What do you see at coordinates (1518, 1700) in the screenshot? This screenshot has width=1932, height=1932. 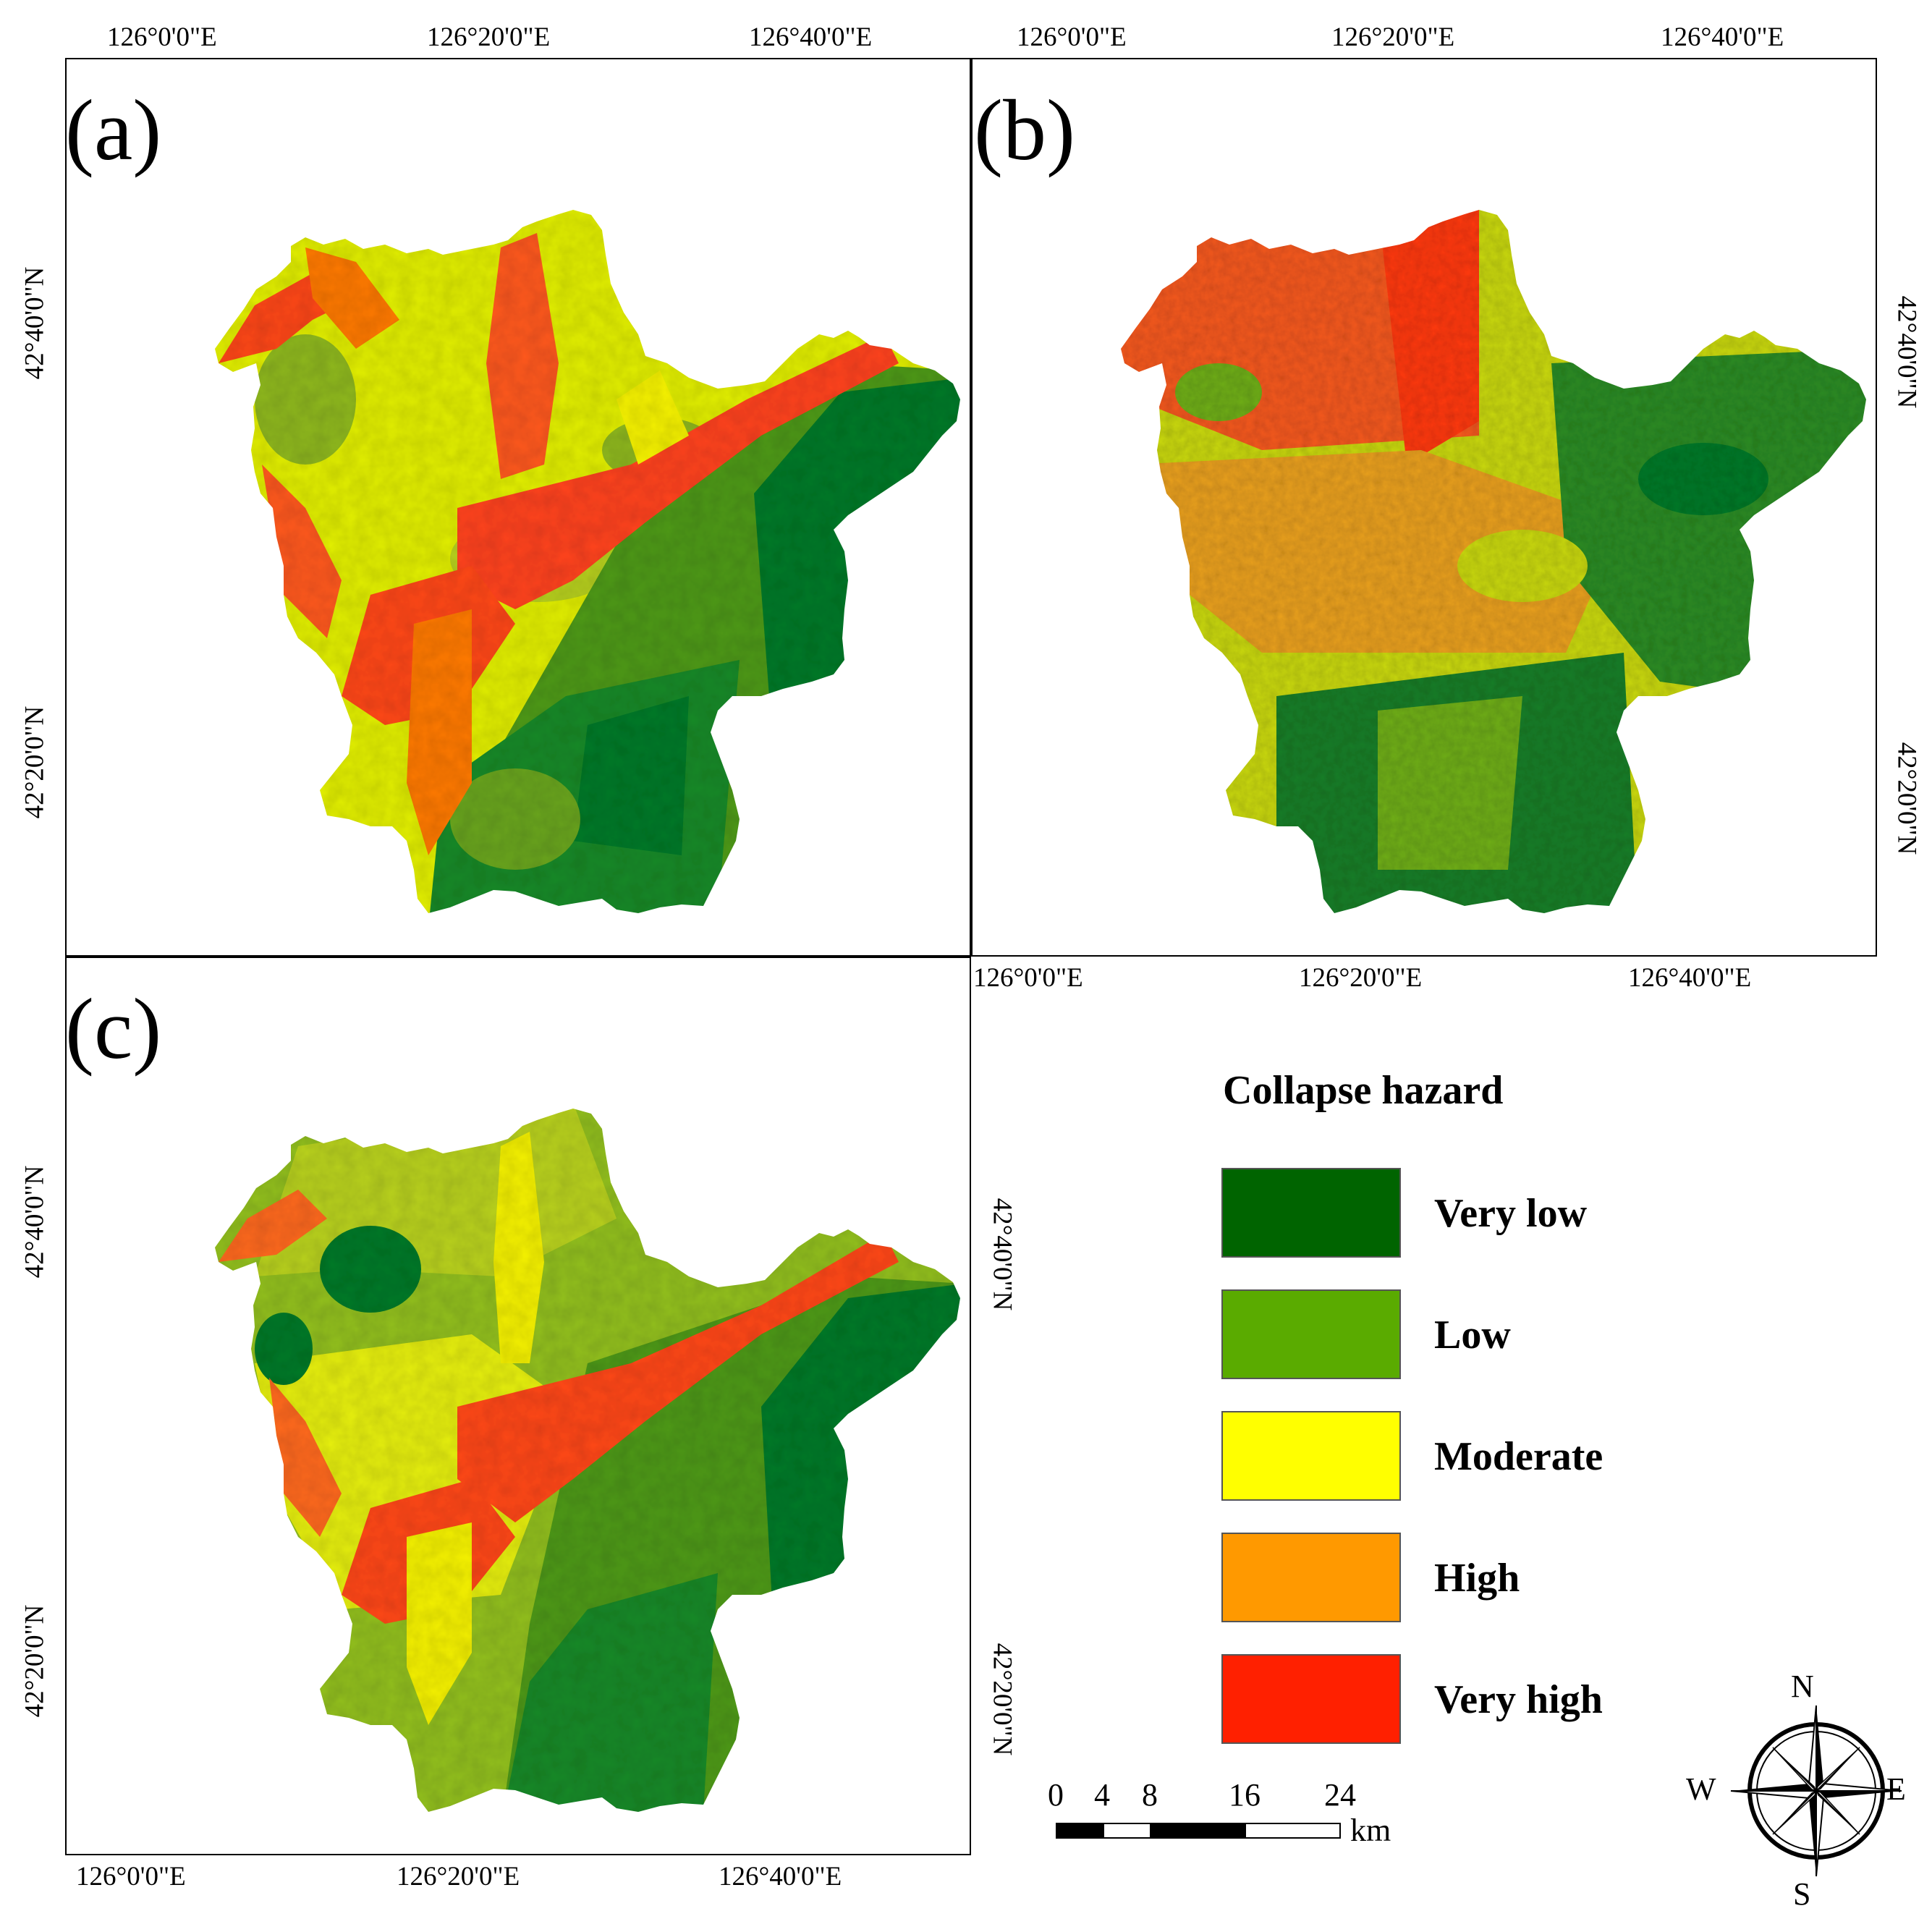 I see `legend-label-very-high: Very high` at bounding box center [1518, 1700].